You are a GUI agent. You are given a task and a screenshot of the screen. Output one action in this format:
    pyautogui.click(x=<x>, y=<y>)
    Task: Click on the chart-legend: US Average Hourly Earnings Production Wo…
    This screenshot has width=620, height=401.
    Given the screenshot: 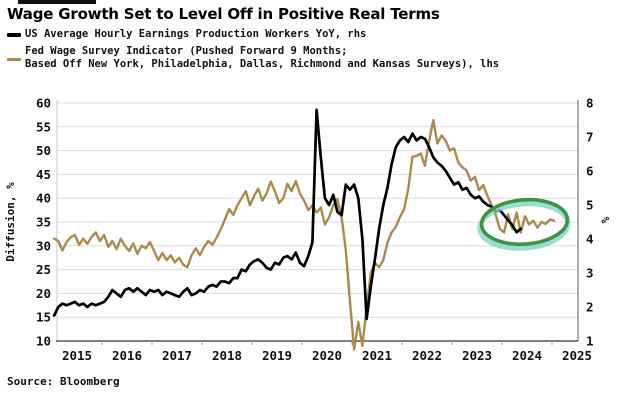 What is the action you would take?
    pyautogui.click(x=253, y=51)
    